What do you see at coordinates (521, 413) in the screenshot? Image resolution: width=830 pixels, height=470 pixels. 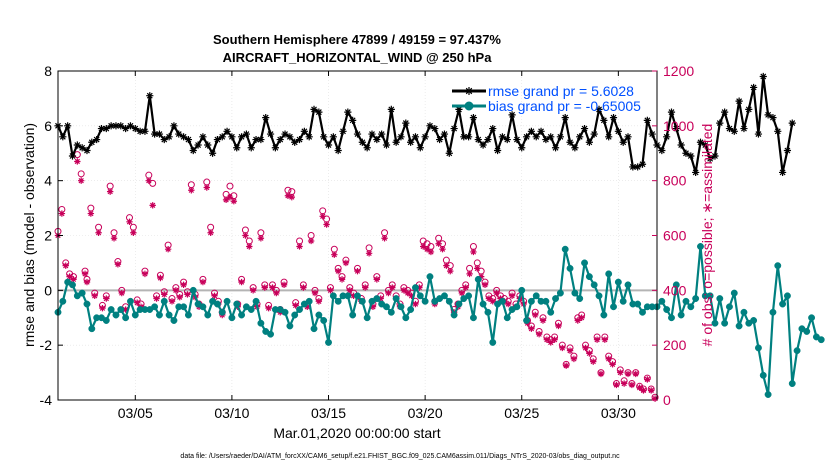 I see `x-tick-label: 03/25` at bounding box center [521, 413].